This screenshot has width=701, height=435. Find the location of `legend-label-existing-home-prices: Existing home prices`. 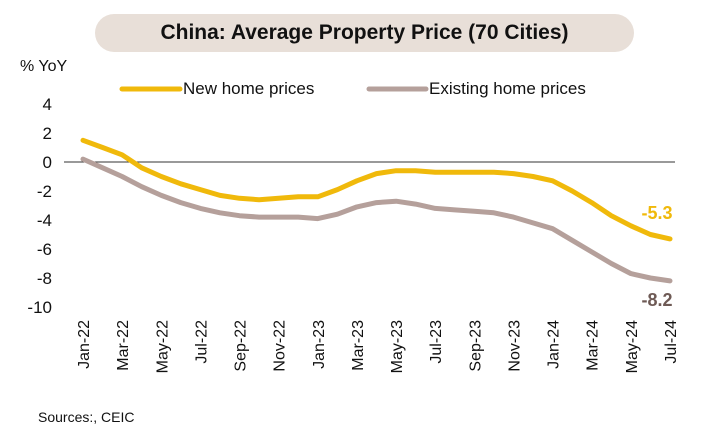

legend-label-existing-home-prices: Existing home prices is located at coordinates (507, 88).